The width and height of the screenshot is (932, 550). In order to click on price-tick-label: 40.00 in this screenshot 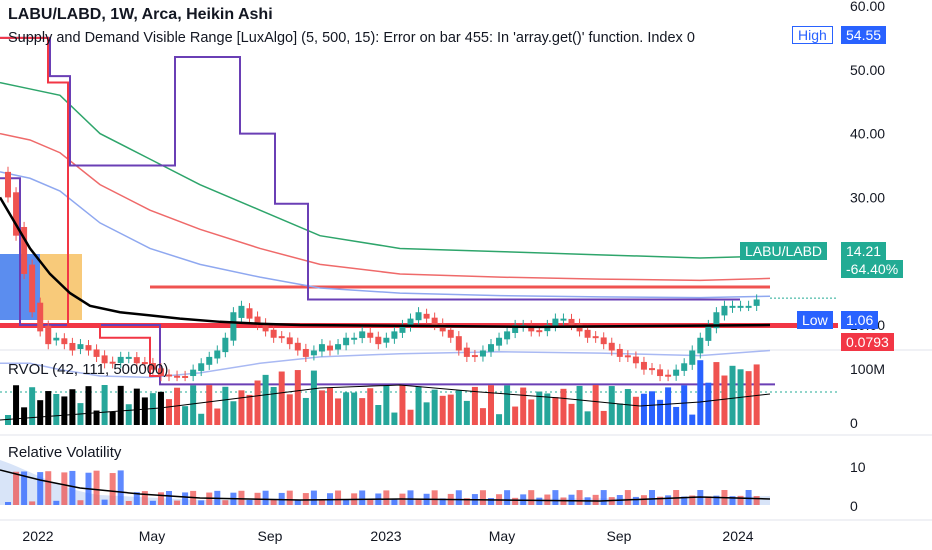, I will do `click(867, 134)`.